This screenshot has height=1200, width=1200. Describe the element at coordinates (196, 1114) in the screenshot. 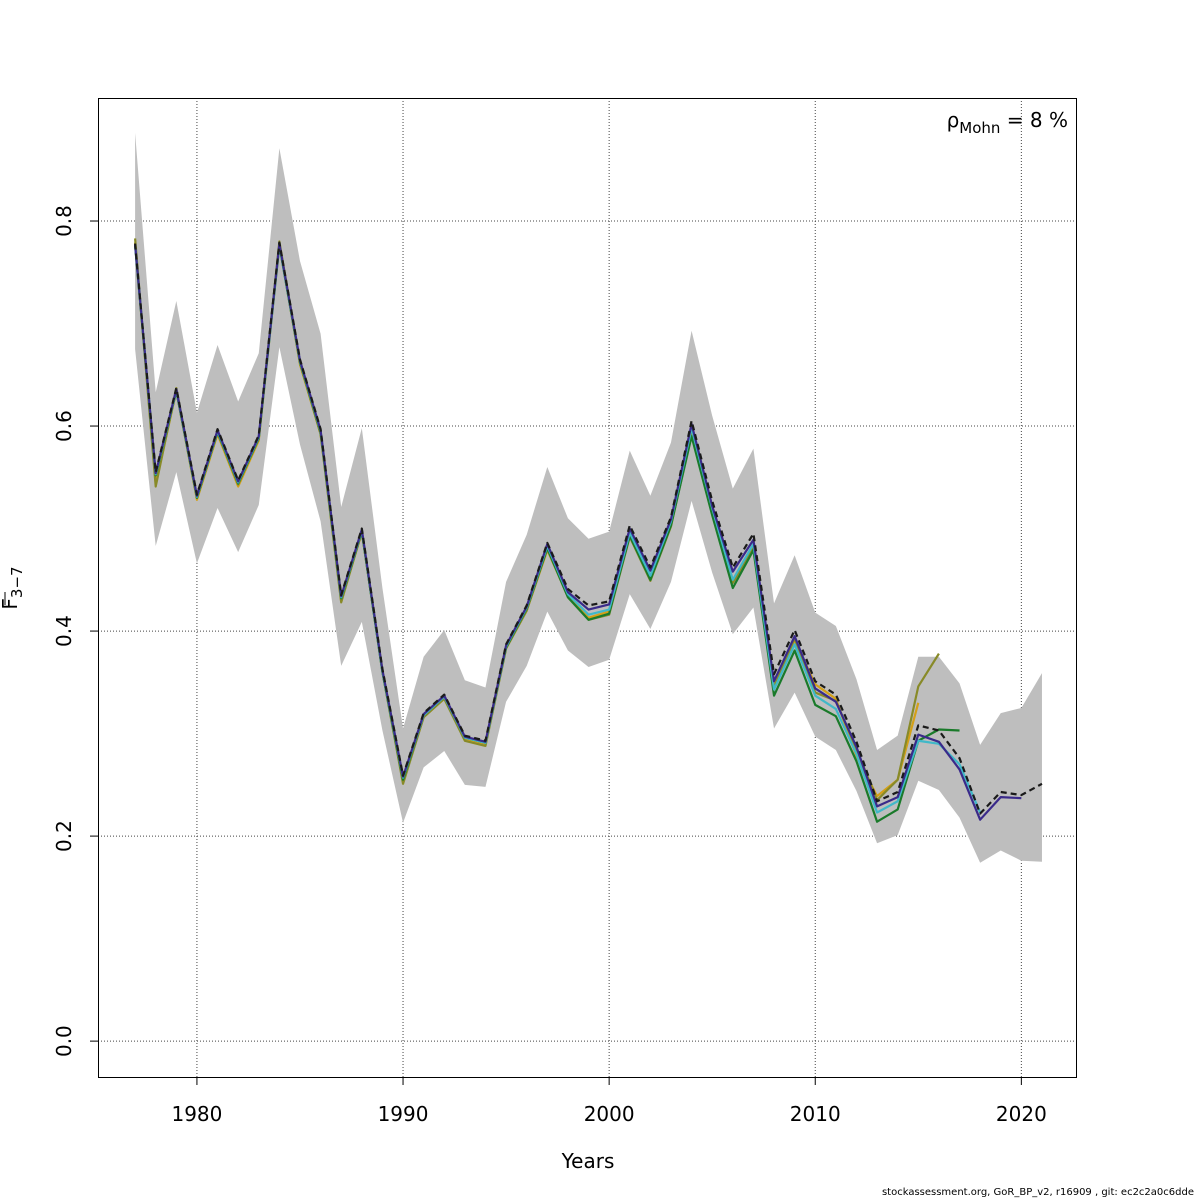

I see `x-tick-label: 1980` at that location.